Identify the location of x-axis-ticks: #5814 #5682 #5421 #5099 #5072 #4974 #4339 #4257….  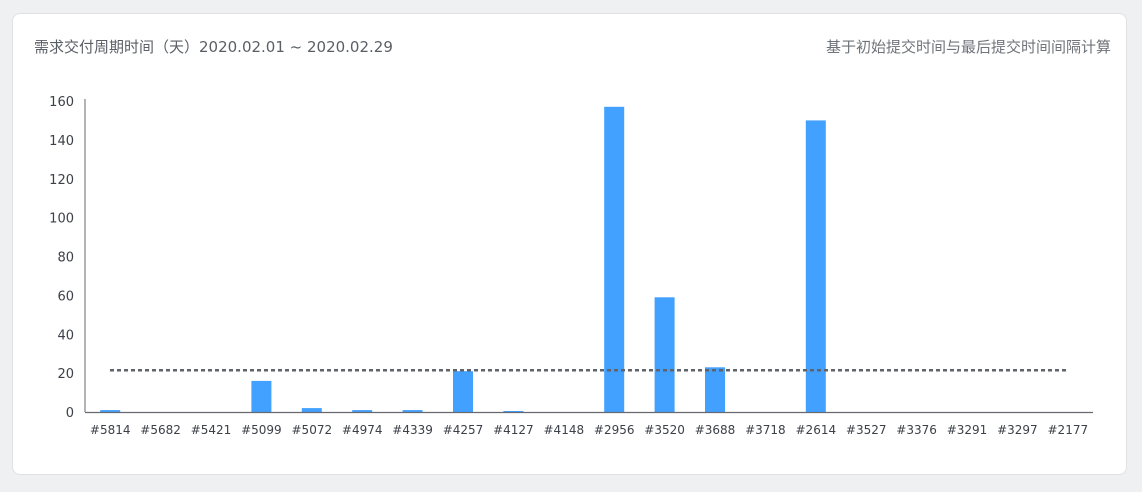
(589, 430).